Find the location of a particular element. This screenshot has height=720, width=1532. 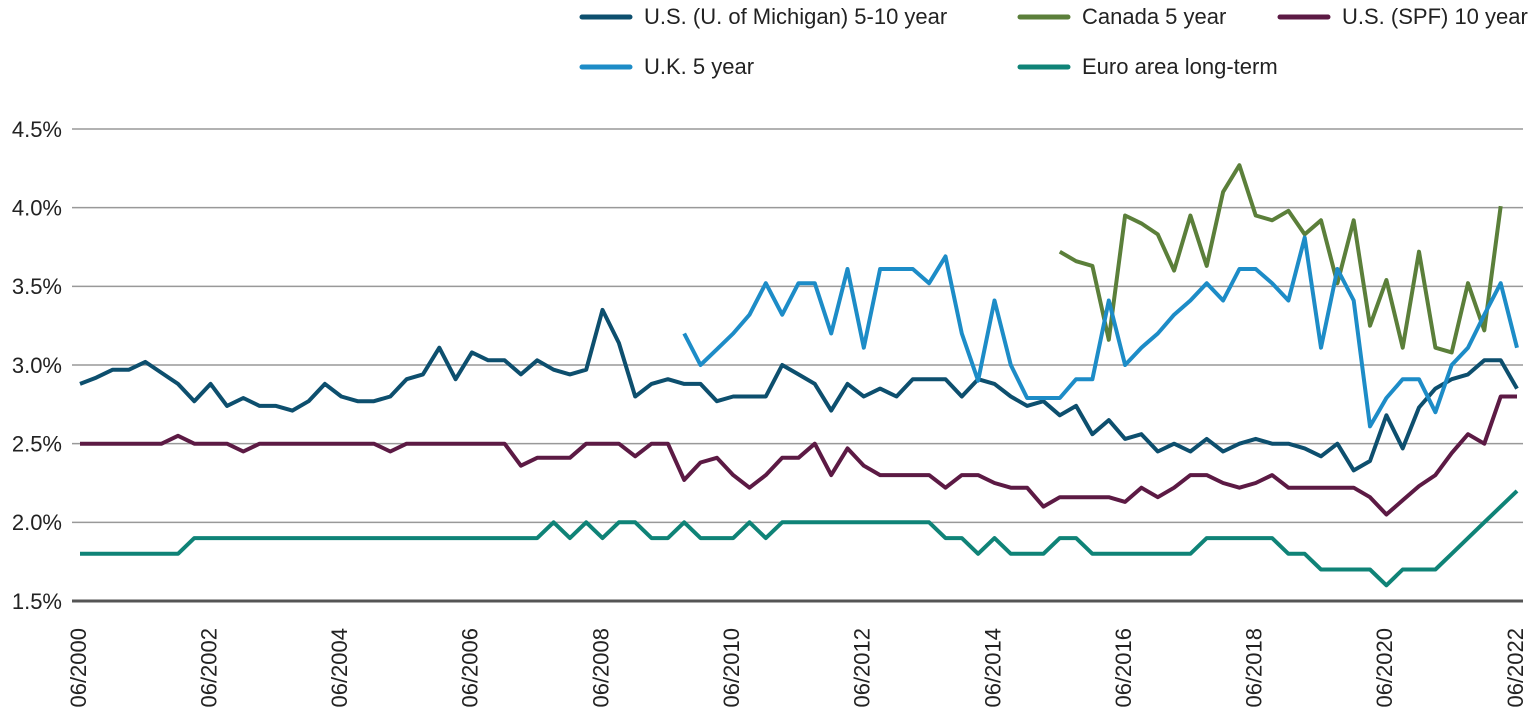

x-tick-label: 06/2012 is located at coordinates (862, 668).